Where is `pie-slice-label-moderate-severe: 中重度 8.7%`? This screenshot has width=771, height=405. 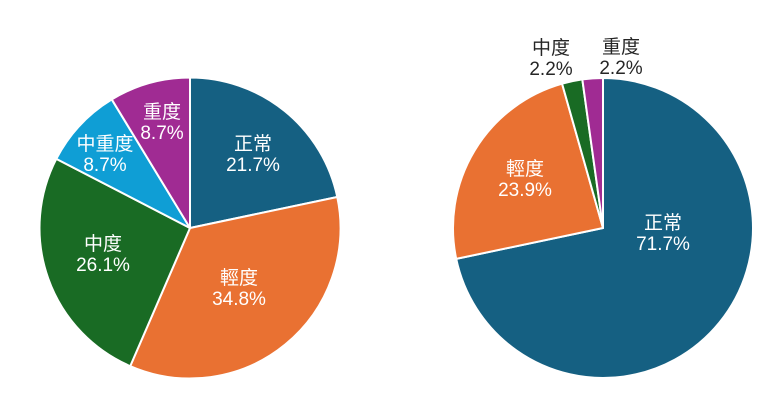
pie-slice-label-moderate-severe: 中重度 8.7% is located at coordinates (104, 154).